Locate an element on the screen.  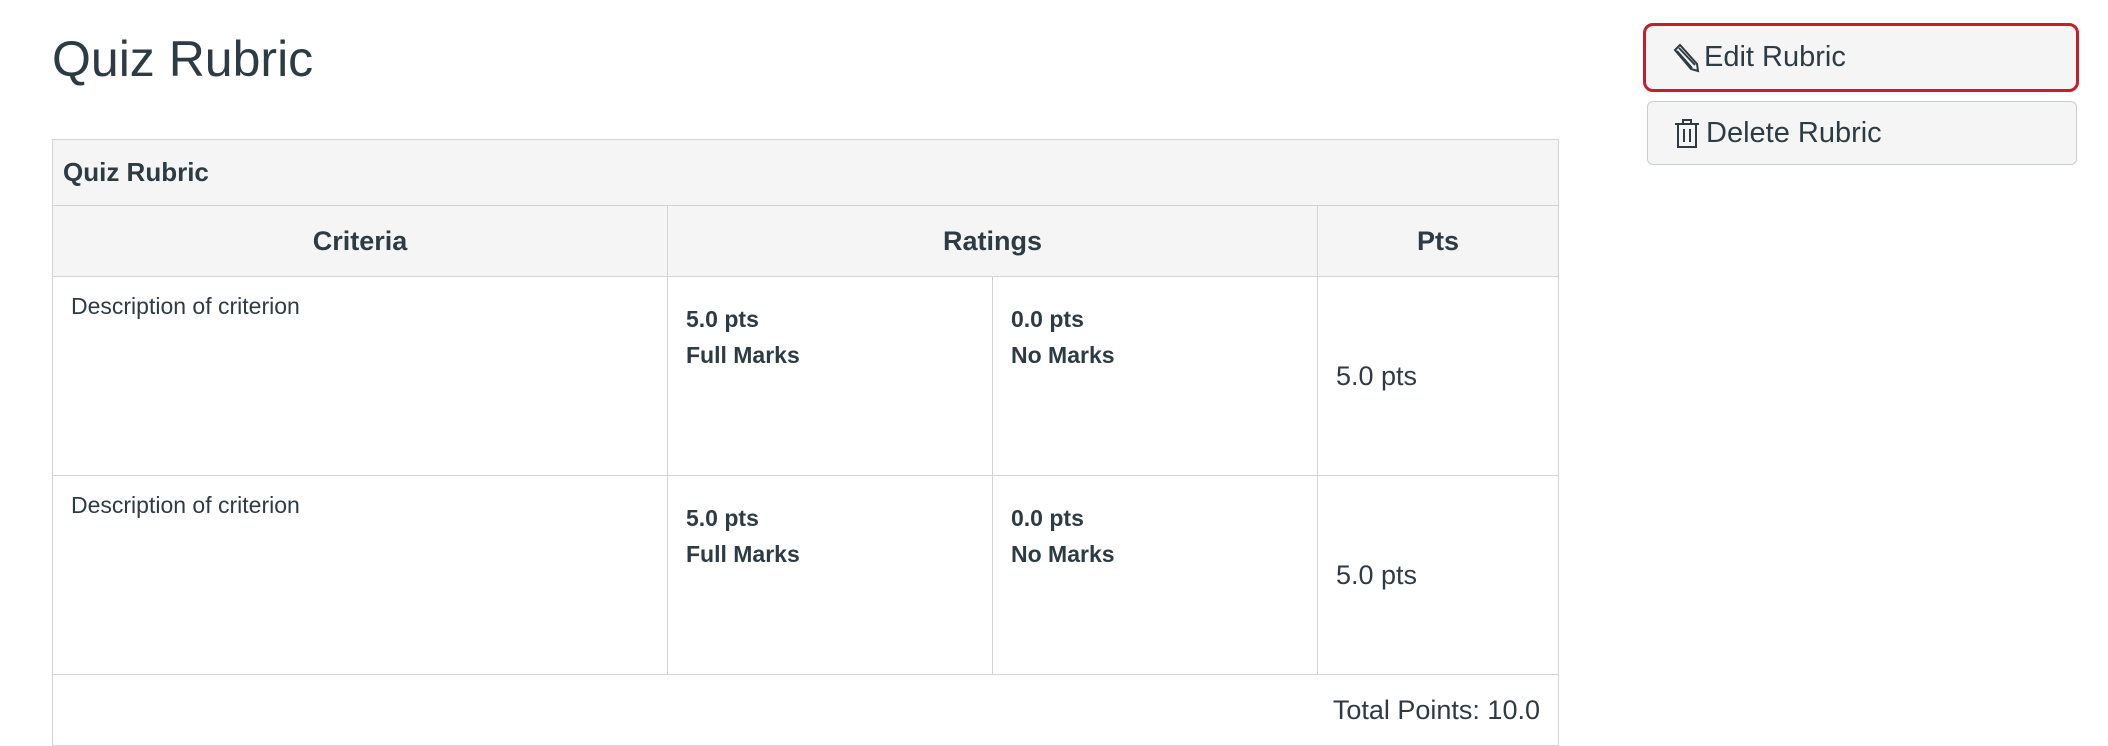
delete-rubric-label: Delete Rubric is located at coordinates (1794, 132).